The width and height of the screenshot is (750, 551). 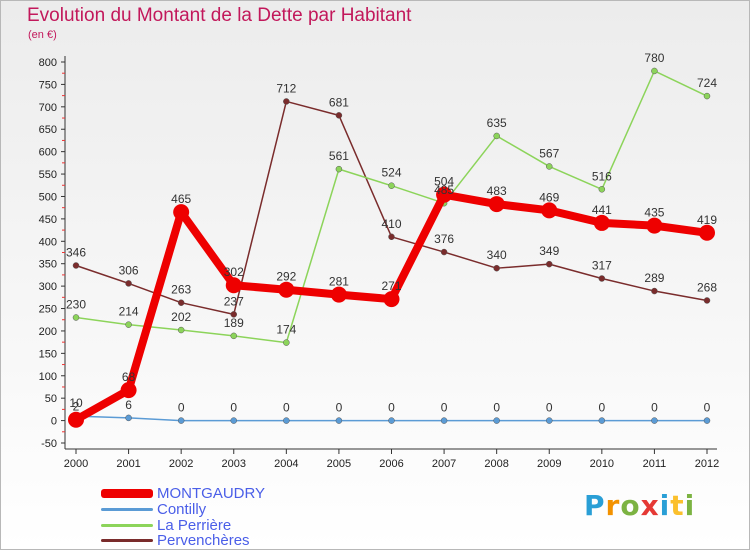 I want to click on data-label-montgaudry: 281, so click(x=339, y=282).